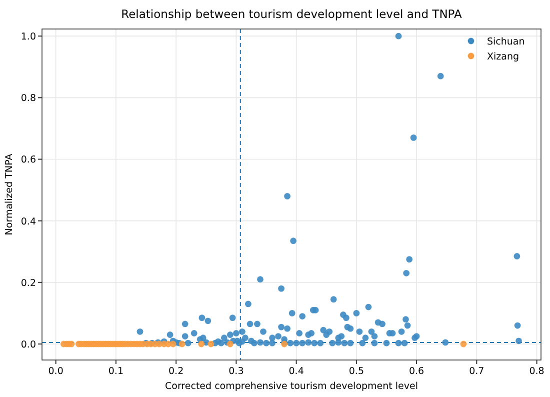  What do you see at coordinates (28, 222) in the screenshot?
I see `y-tick-label: 0.4` at bounding box center [28, 222].